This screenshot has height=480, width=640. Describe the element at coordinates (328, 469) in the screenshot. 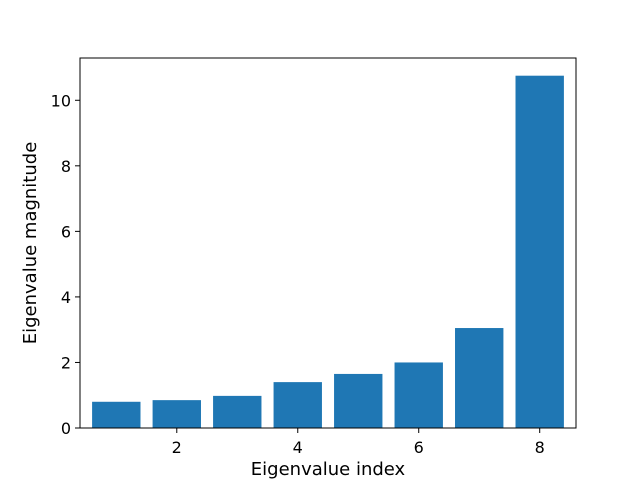

I see `x-axis-label: Eigenvalue index` at that location.